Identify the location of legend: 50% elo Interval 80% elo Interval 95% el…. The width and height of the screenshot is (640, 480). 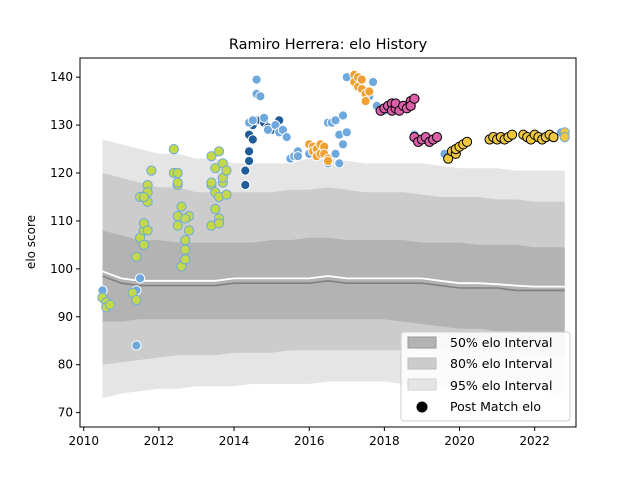
(485, 376).